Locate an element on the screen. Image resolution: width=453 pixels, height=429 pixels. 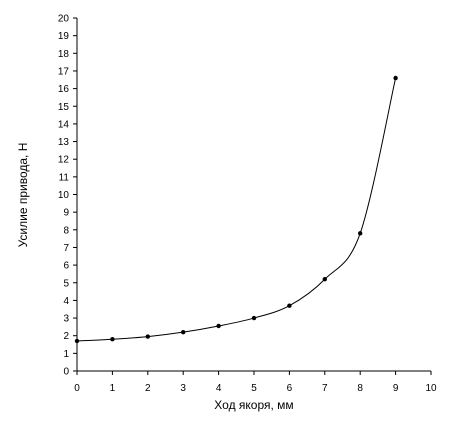
y-tick-label: 15 is located at coordinates (64, 107).